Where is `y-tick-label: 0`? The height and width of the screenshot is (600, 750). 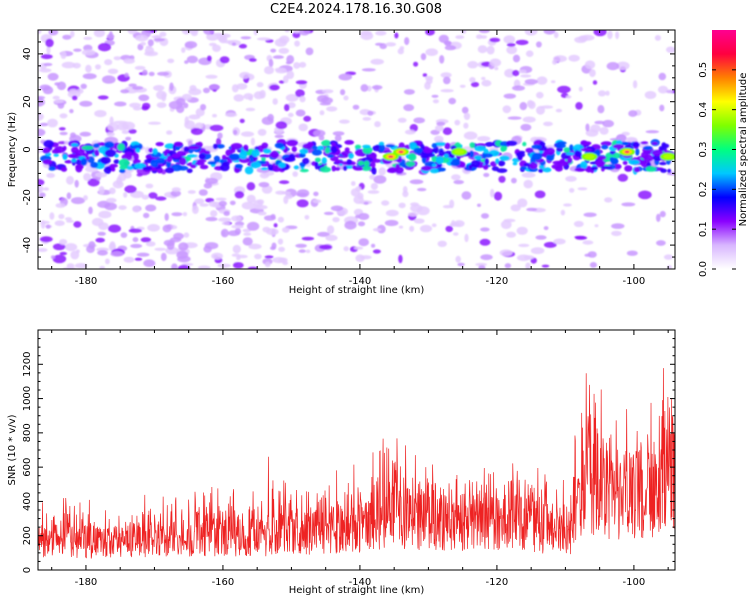
y-tick-label: 0 is located at coordinates (27, 570).